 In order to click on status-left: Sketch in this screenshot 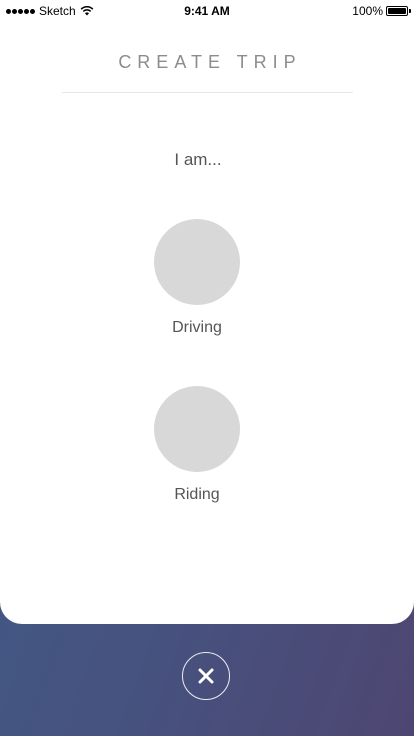, I will do `click(50, 11)`.